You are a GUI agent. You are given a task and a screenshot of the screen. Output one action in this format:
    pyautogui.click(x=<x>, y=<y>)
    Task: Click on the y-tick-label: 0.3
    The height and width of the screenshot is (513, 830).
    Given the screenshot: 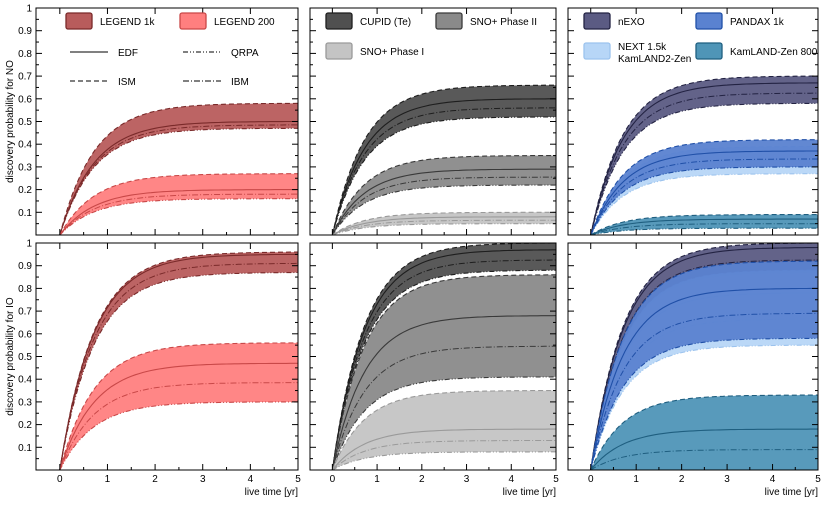 What is the action you would take?
    pyautogui.click(x=25, y=402)
    